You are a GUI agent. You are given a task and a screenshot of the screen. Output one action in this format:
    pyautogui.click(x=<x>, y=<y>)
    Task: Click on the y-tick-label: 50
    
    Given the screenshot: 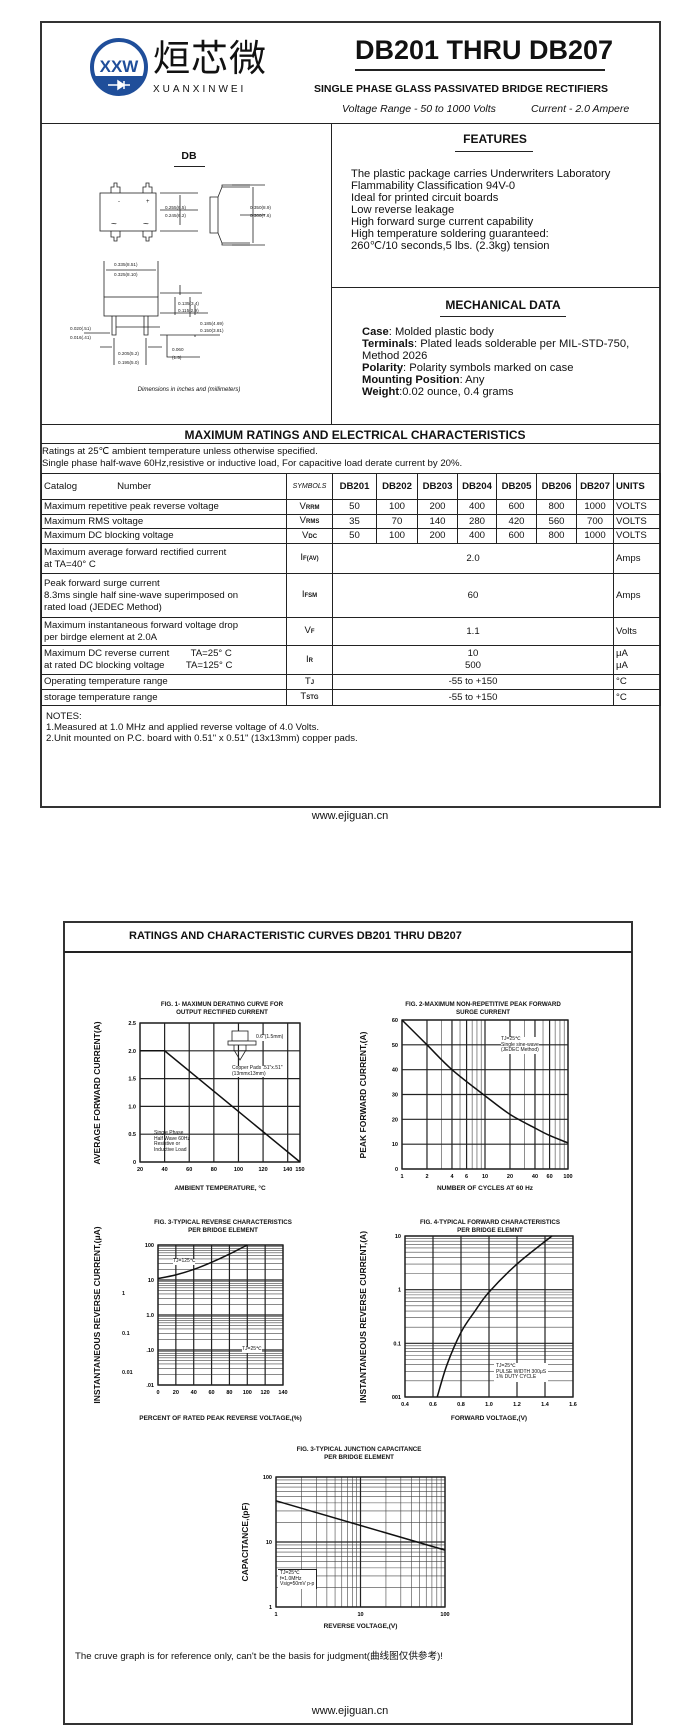 What is the action you would take?
    pyautogui.click(x=395, y=1046)
    